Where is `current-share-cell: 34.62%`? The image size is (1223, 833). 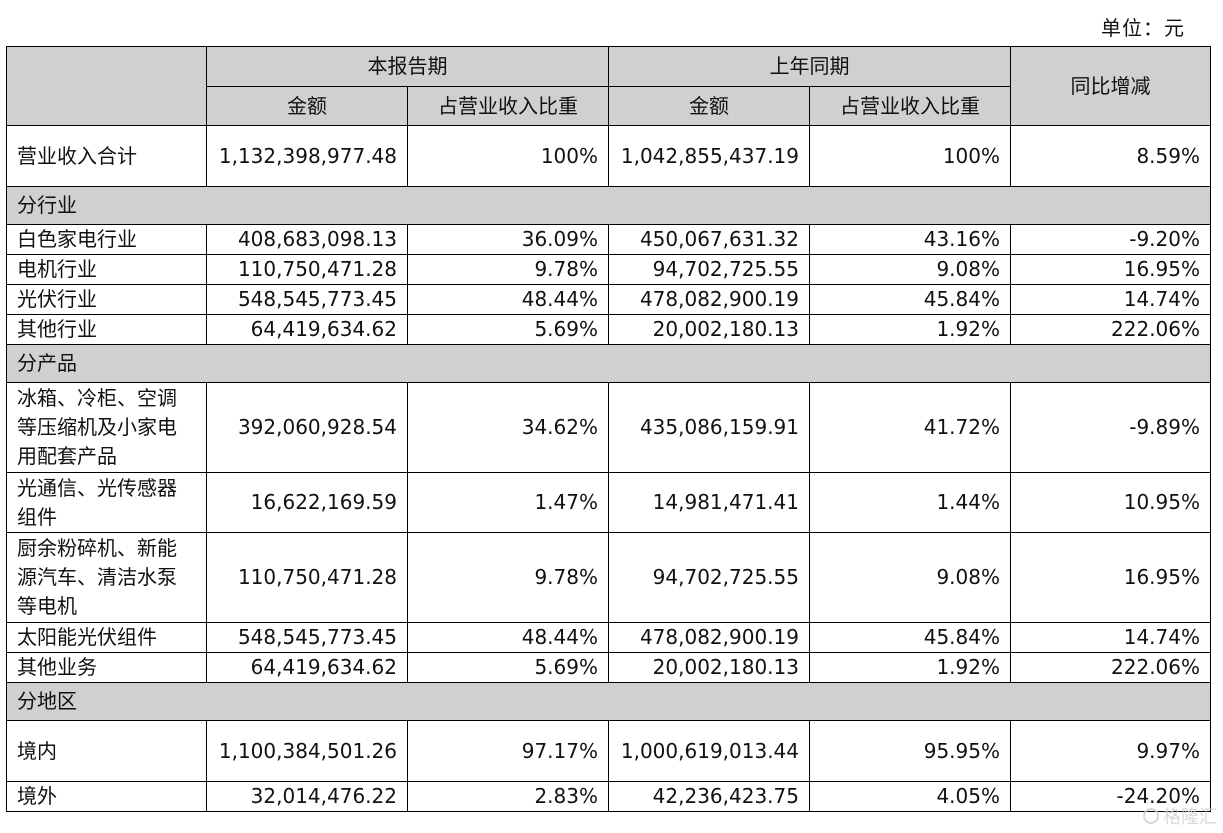 current-share-cell: 34.62% is located at coordinates (508, 427).